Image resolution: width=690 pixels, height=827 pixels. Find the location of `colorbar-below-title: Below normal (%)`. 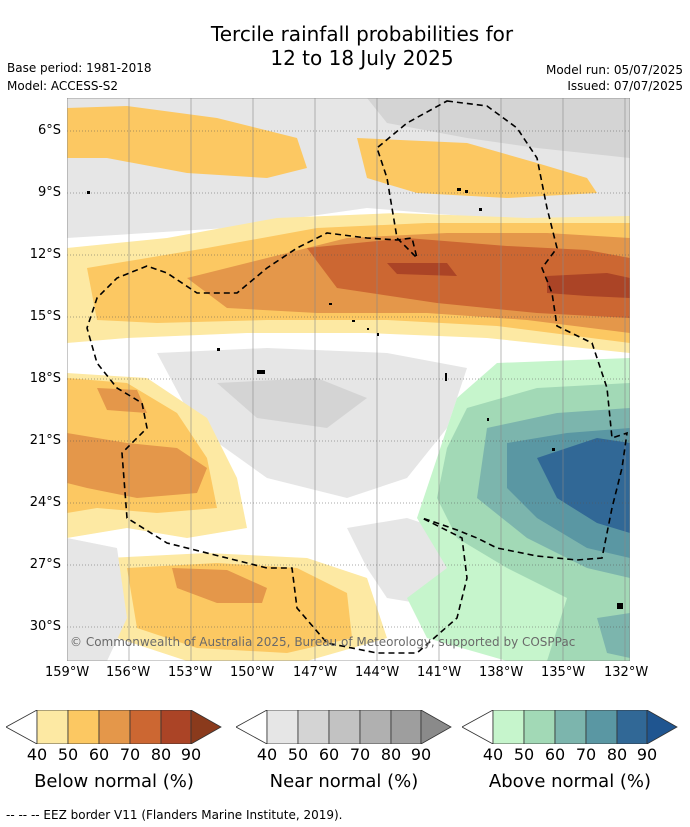

colorbar-below-title: Below normal (%) is located at coordinates (114, 781).